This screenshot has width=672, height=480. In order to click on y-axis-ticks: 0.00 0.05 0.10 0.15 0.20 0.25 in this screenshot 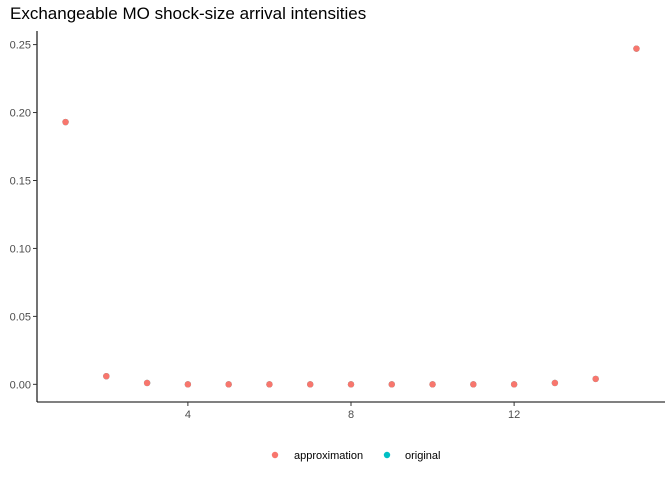, I will do `click(23, 215)`.